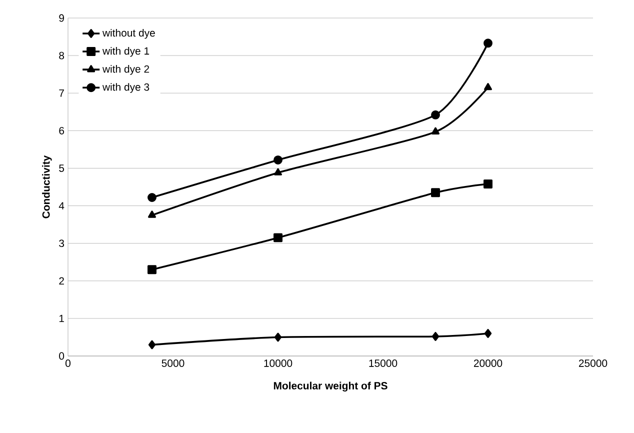 The image size is (634, 433). I want to click on y-tick-label: 2, so click(61, 281).